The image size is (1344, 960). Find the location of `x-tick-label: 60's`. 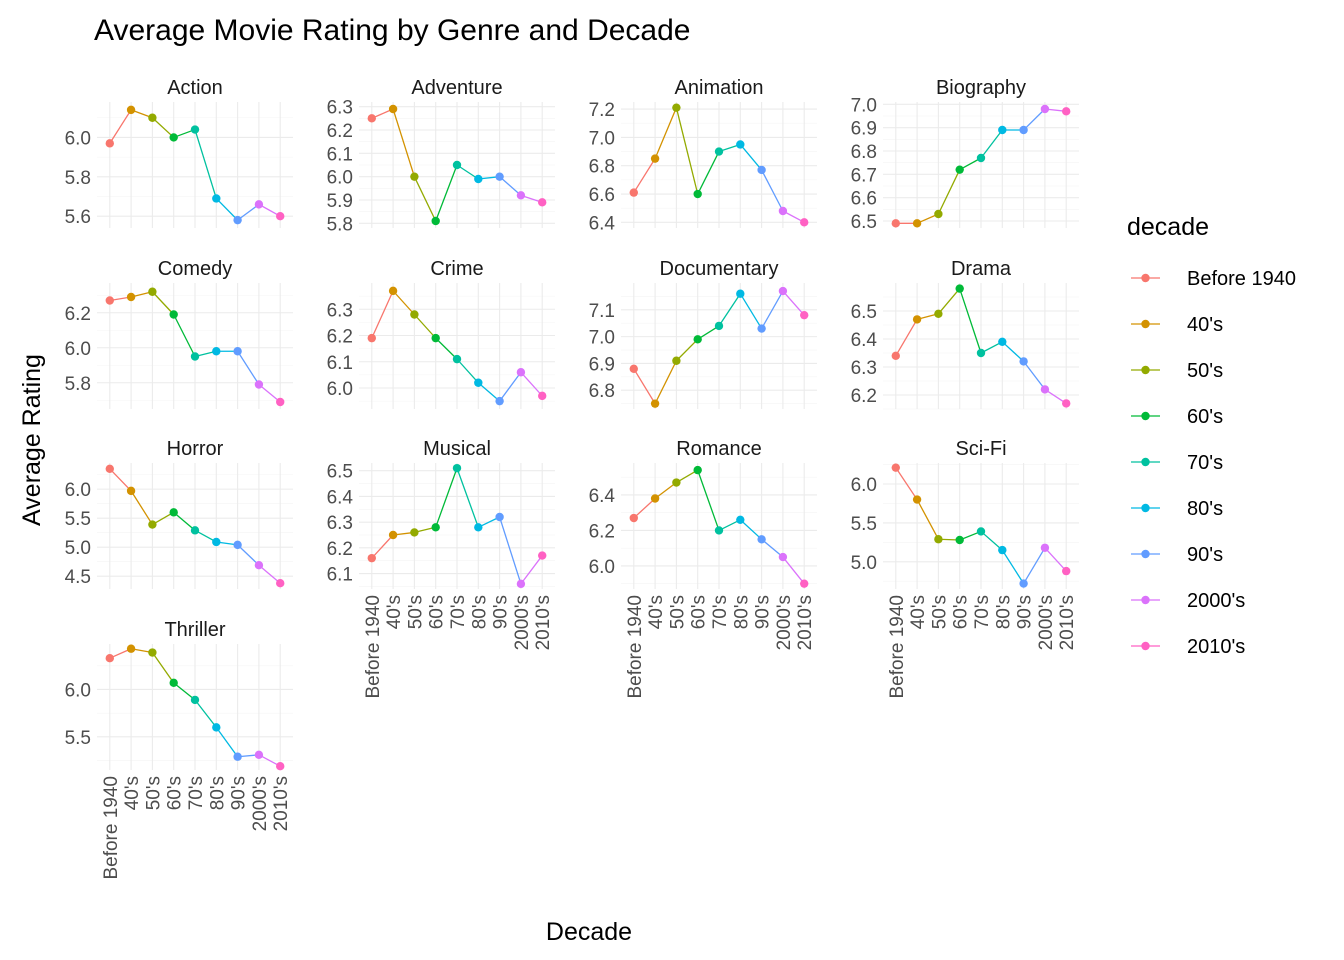

x-tick-label: 60's is located at coordinates (175, 793).